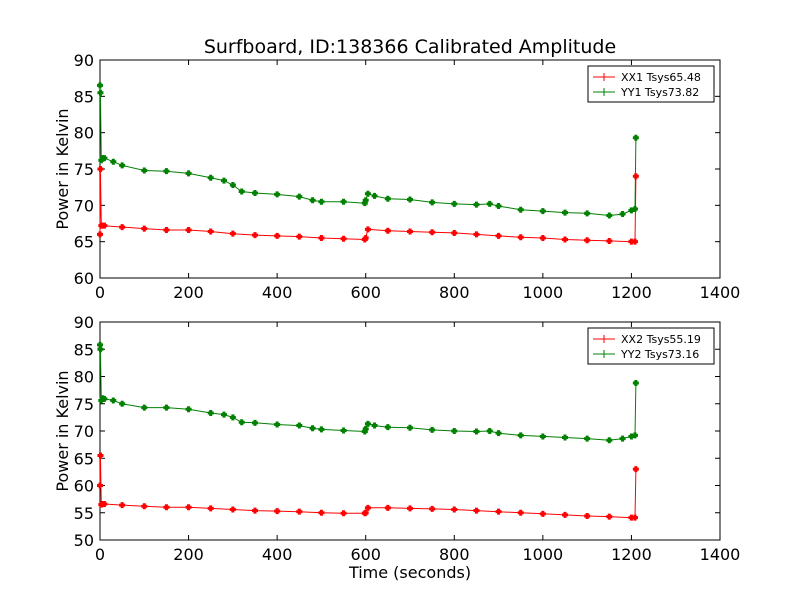 This screenshot has width=800, height=600. Describe the element at coordinates (661, 77) in the screenshot. I see `legend-label: XX1 Tsys65.48` at that location.